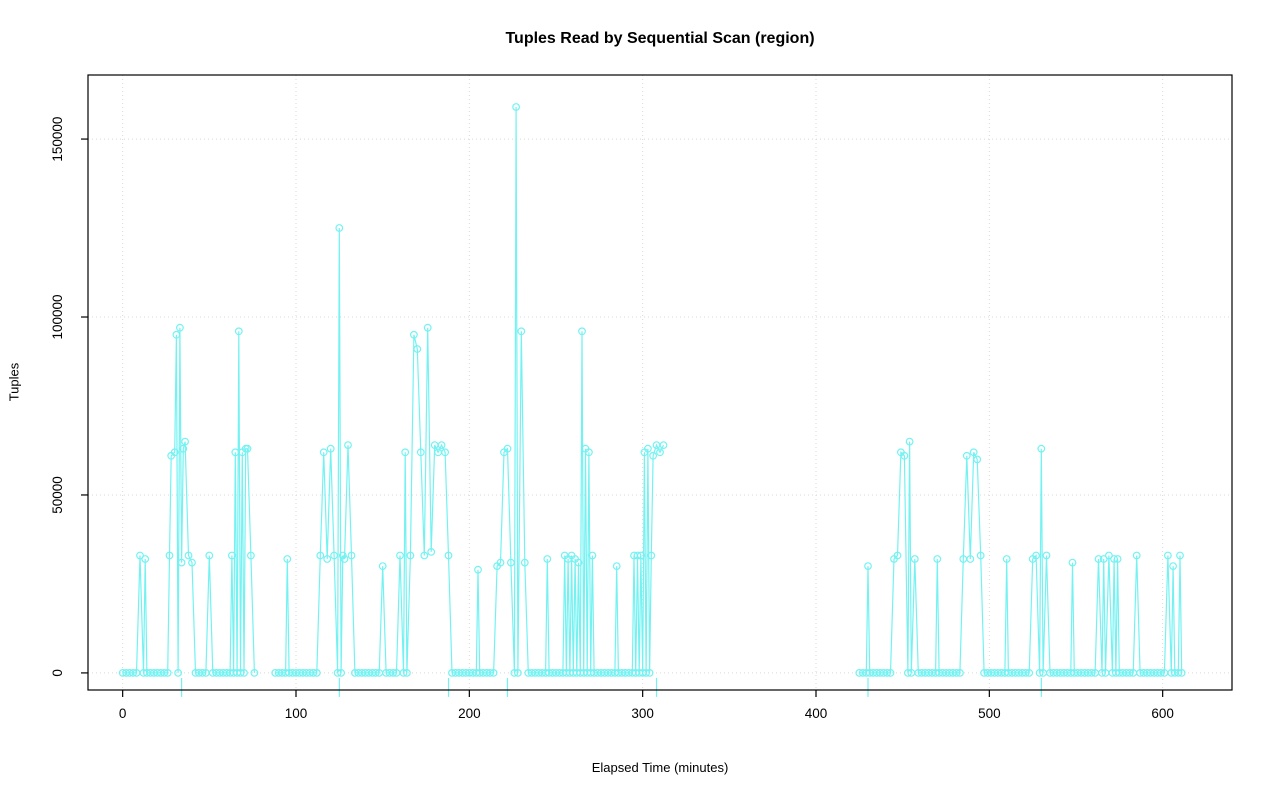  Describe the element at coordinates (642, 713) in the screenshot. I see `x-tick-label: 300` at that location.